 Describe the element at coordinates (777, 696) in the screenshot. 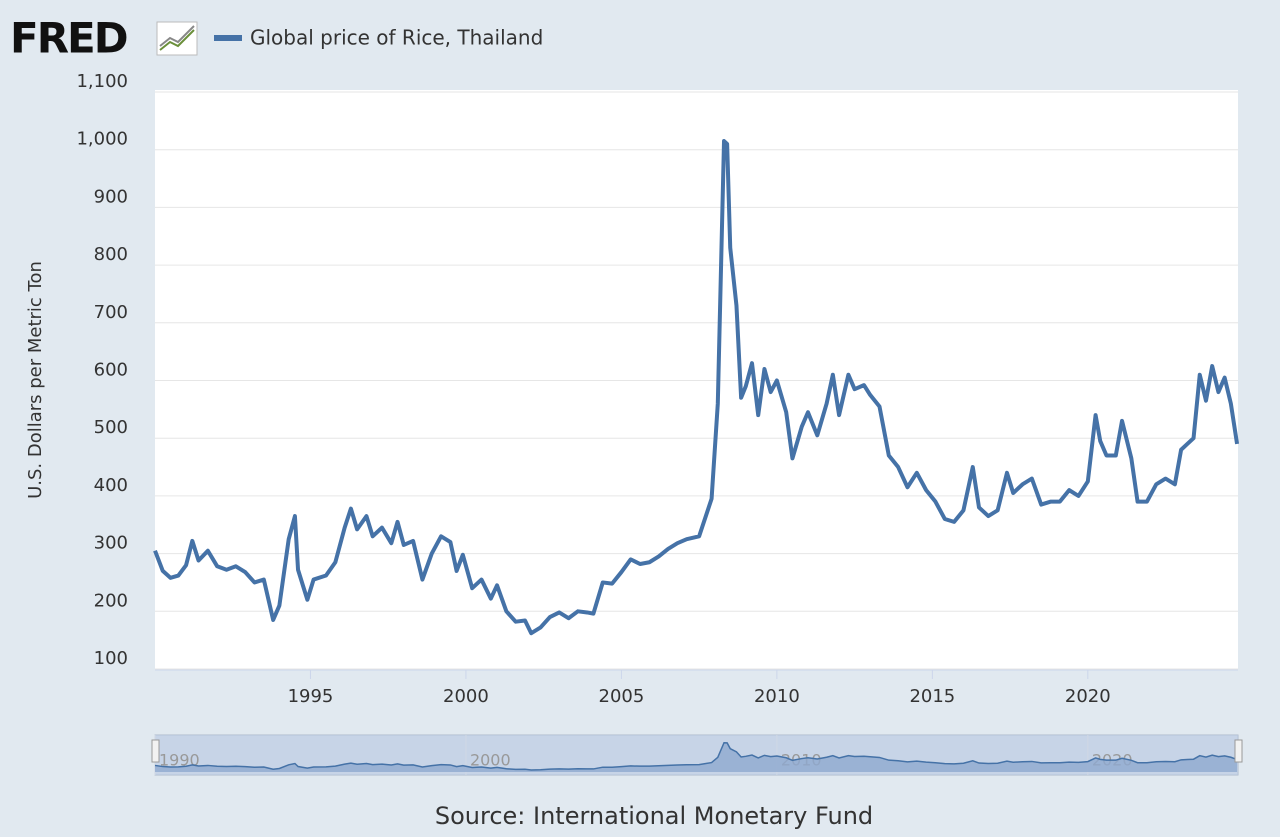

I see `x-tick-label: 2010` at that location.